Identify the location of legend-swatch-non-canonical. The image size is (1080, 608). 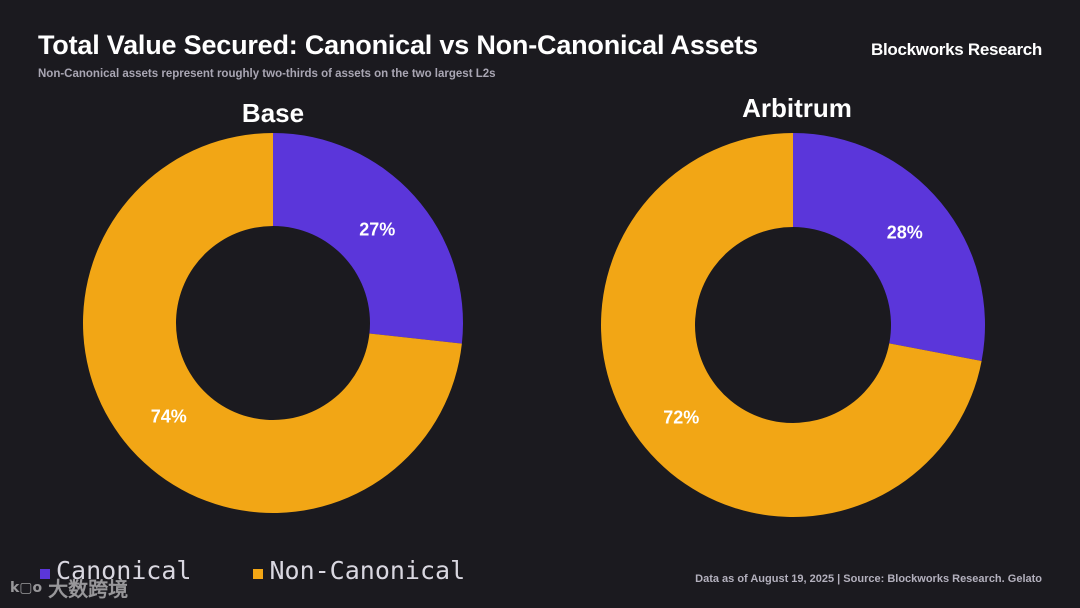
(258, 573).